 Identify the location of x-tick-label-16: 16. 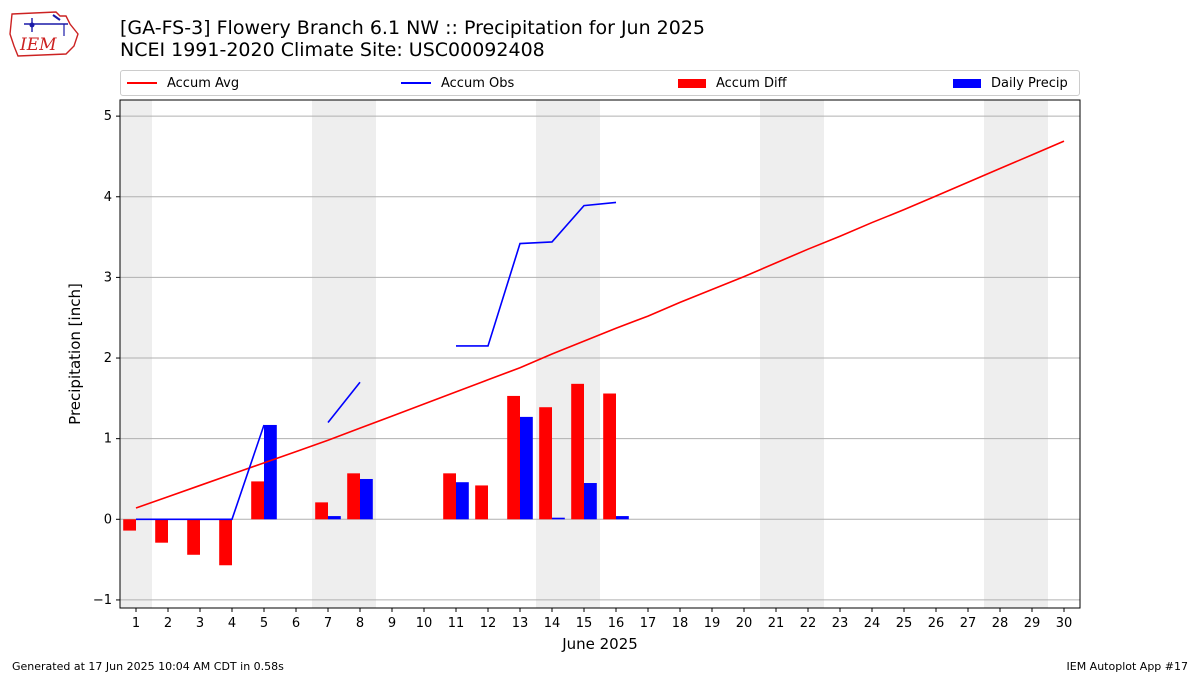
(616, 623).